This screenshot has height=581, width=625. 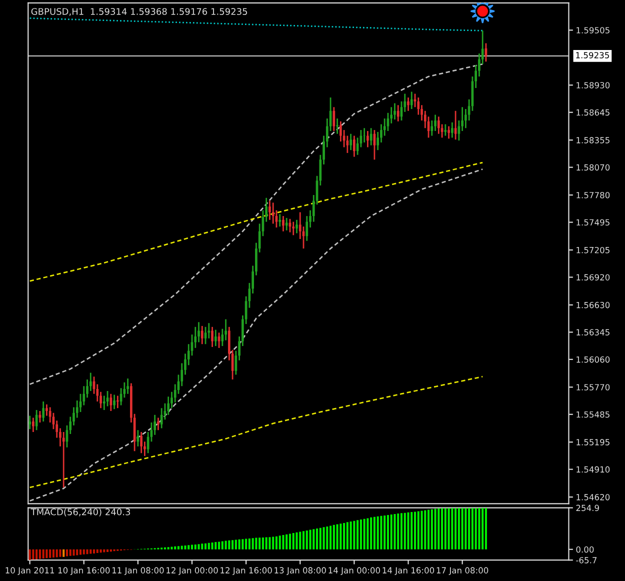 What do you see at coordinates (593, 305) in the screenshot?
I see `y-tick-label: 1.56630` at bounding box center [593, 305].